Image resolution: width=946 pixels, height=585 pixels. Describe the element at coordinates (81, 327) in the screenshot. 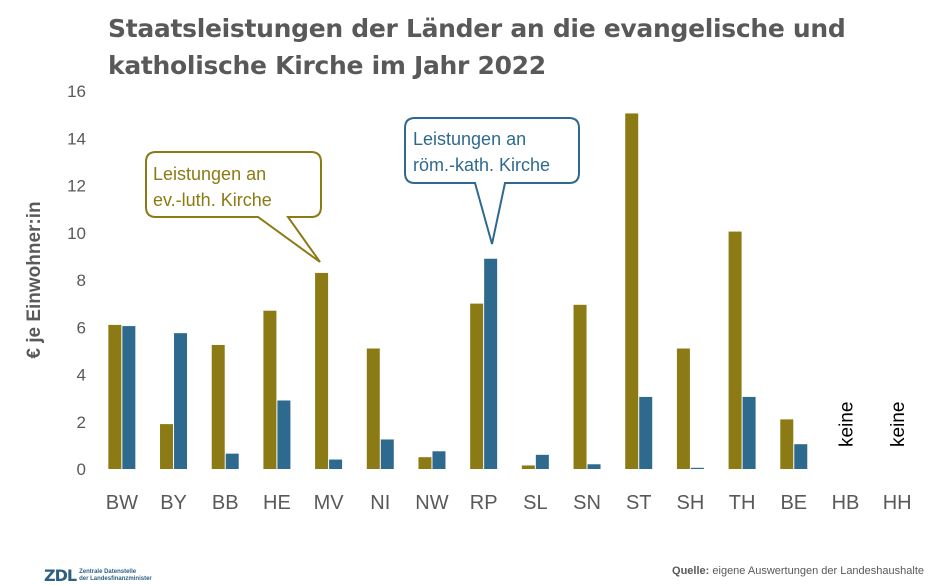

I see `y-tick-label: 6` at that location.